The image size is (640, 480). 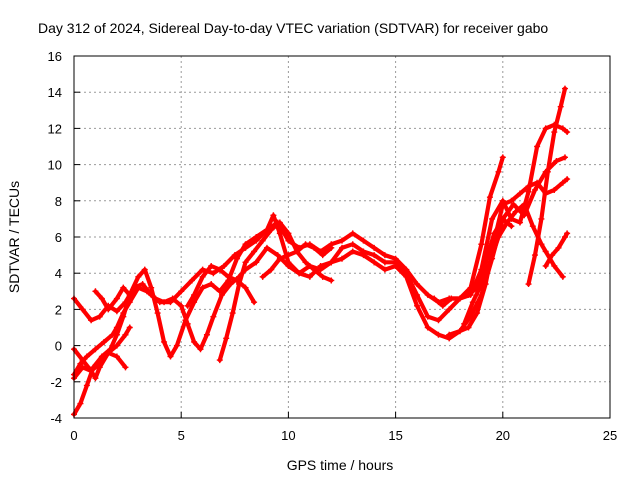 I want to click on x-tick-label: 10, so click(x=288, y=435).